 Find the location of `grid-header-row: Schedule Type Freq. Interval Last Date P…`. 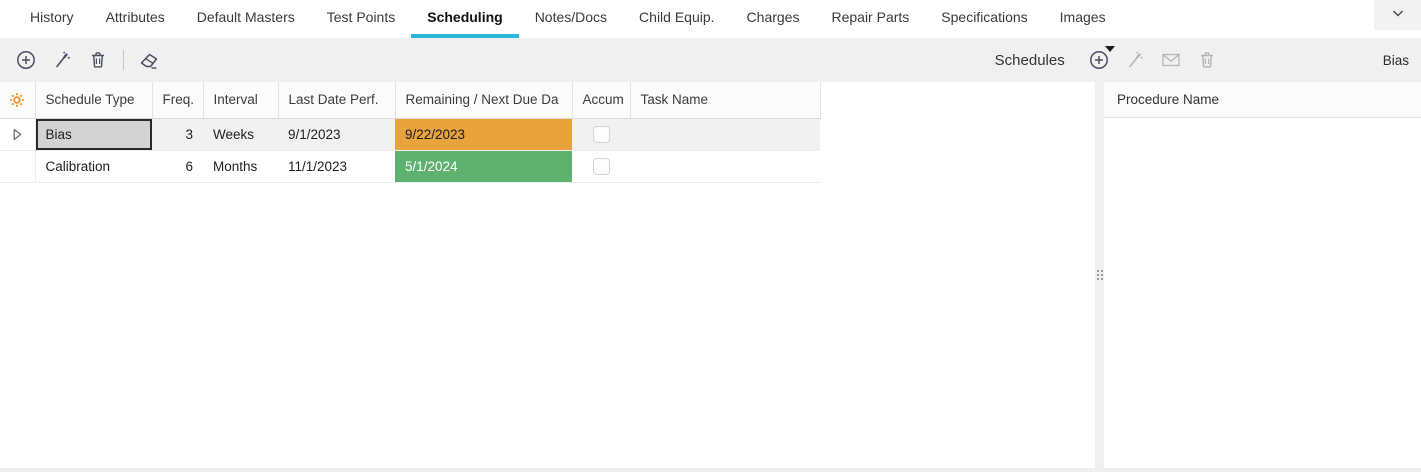

grid-header-row: Schedule Type Freq. Interval Last Date P… is located at coordinates (410, 100).